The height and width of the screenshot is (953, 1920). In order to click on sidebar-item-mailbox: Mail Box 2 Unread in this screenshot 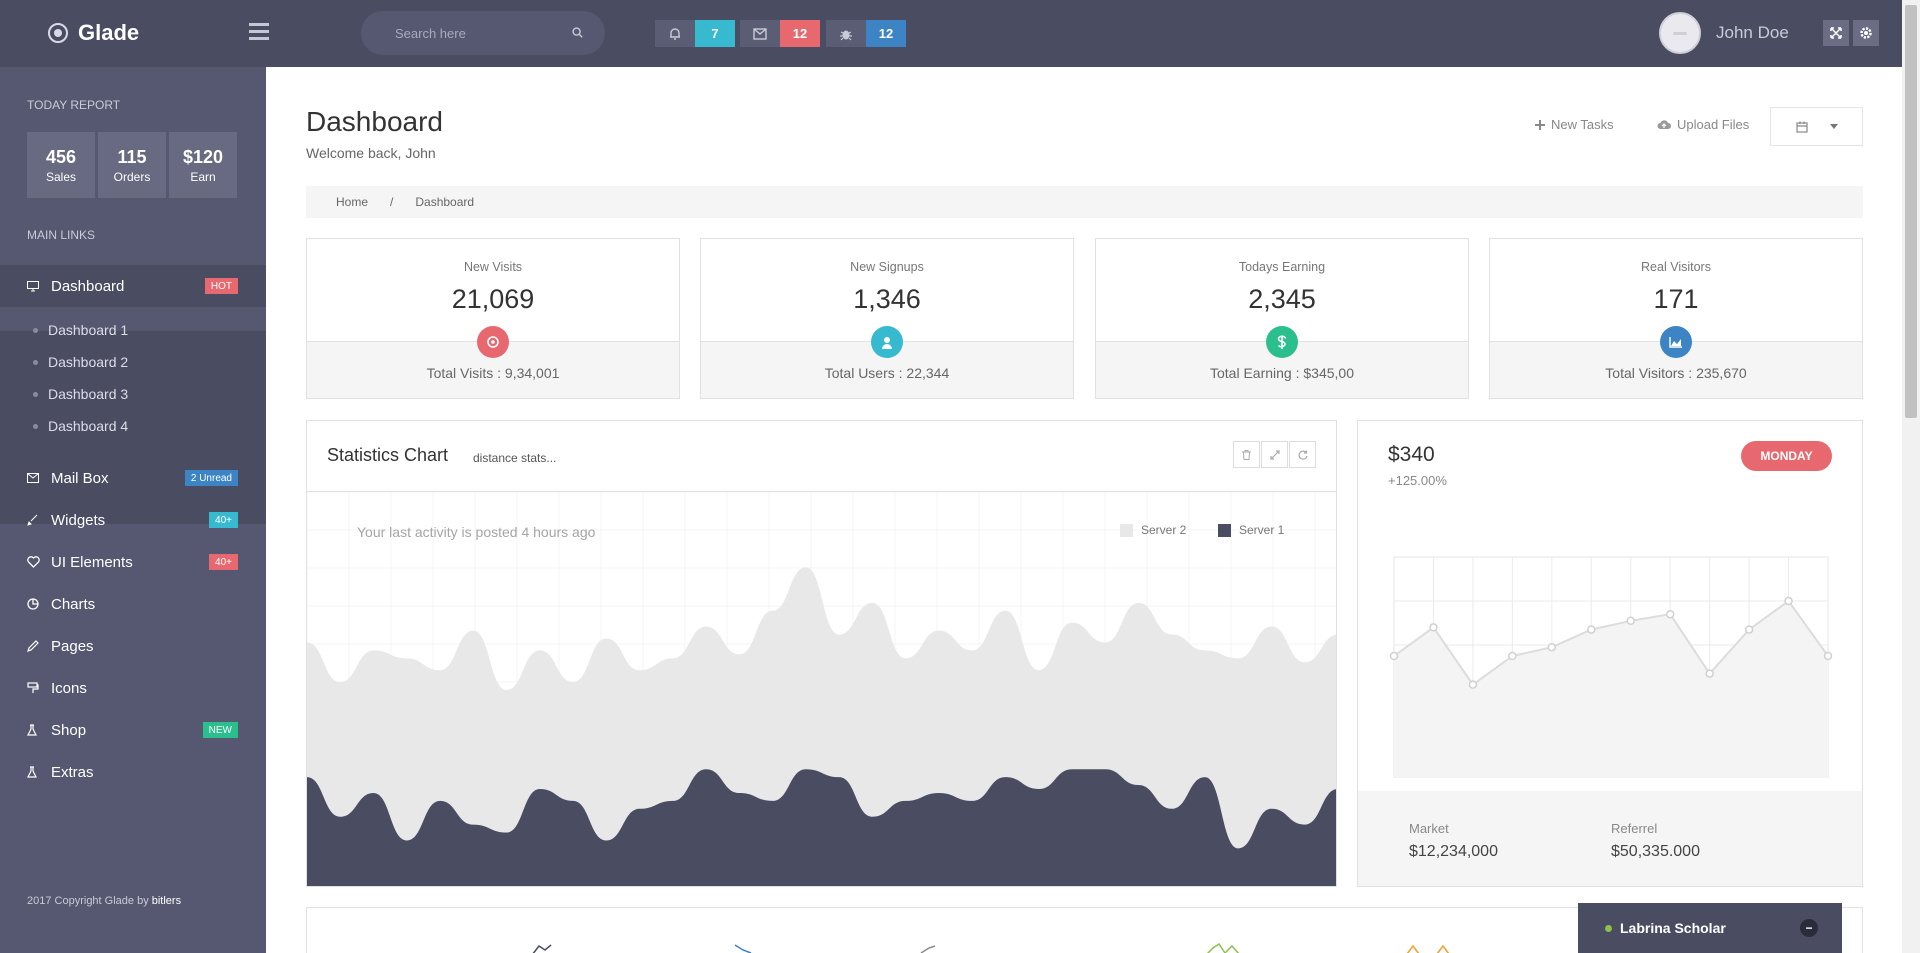, I will do `click(133, 478)`.